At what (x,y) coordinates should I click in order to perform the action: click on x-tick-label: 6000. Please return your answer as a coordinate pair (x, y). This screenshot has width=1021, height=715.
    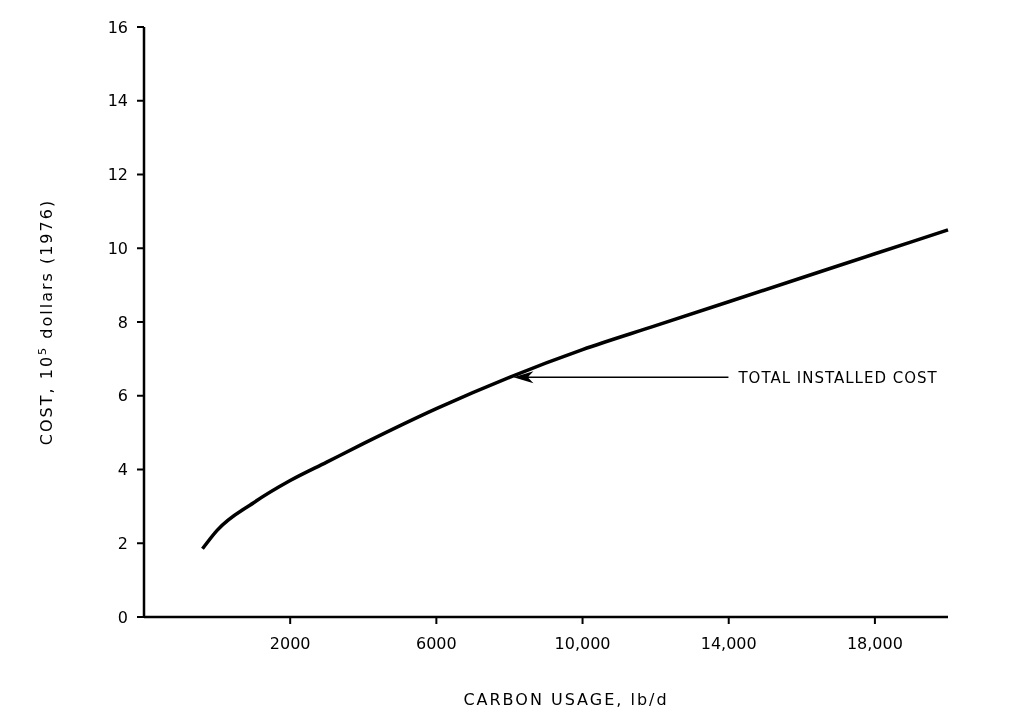
    Looking at the image, I should click on (436, 643).